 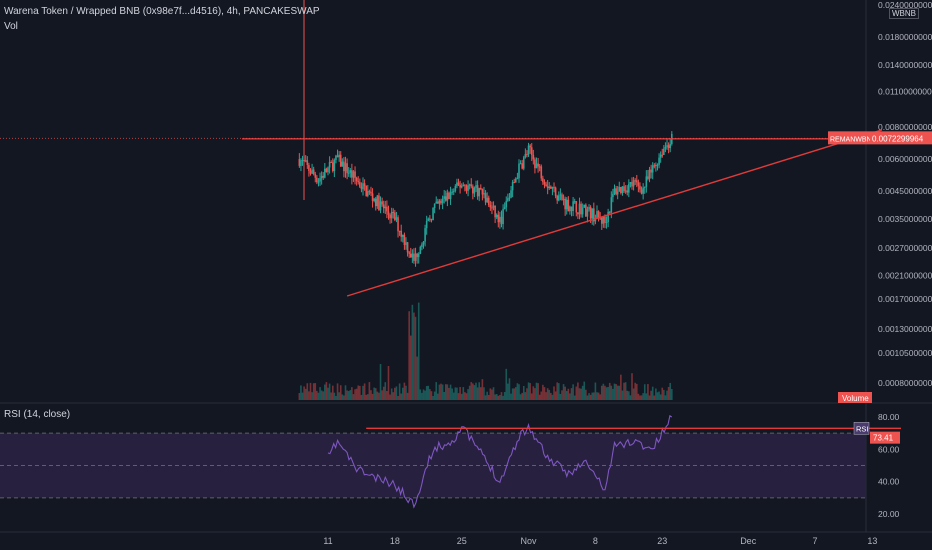 I want to click on price-tick-label: 0.0110000000, so click(x=905, y=92).